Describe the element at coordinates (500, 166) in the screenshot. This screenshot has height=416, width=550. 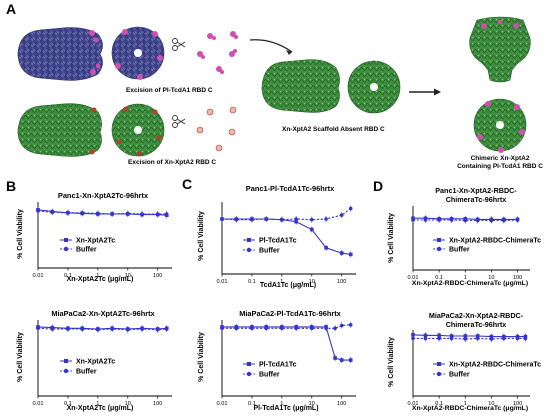
I see `caption-chimeric-line2: Containing Pl-TcdA1 RBD C` at that location.